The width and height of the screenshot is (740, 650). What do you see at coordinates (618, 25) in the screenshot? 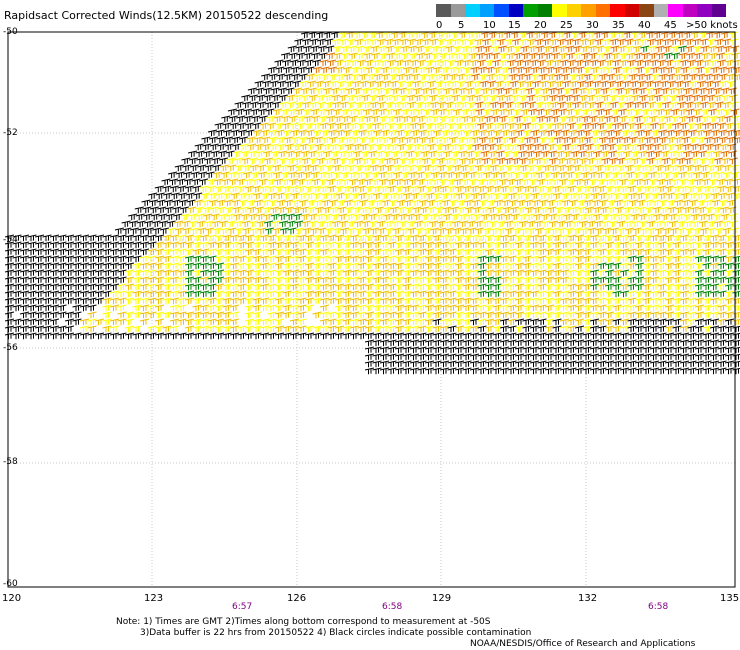
I see `legend-label: 35` at bounding box center [618, 25].